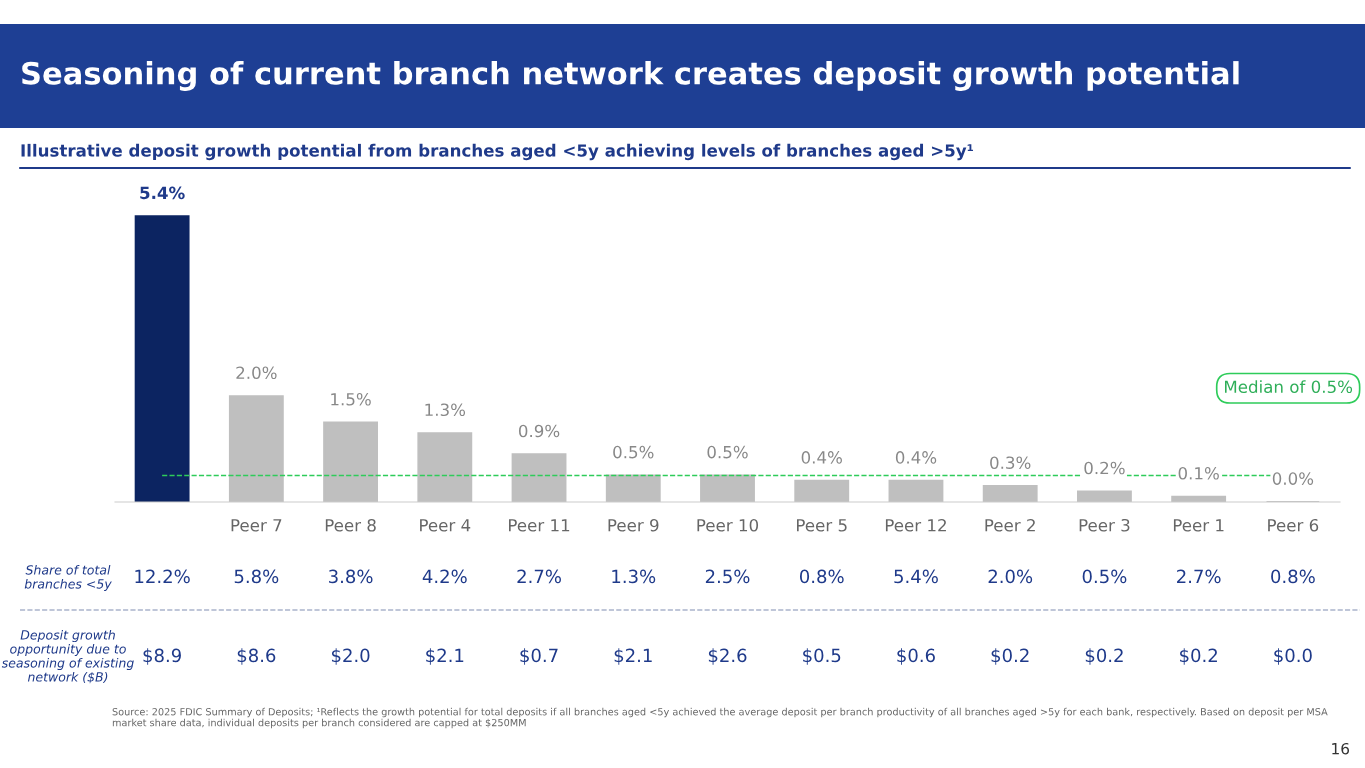 This screenshot has width=1365, height=768. What do you see at coordinates (727, 656) in the screenshot?
I see `text: $2.6` at bounding box center [727, 656].